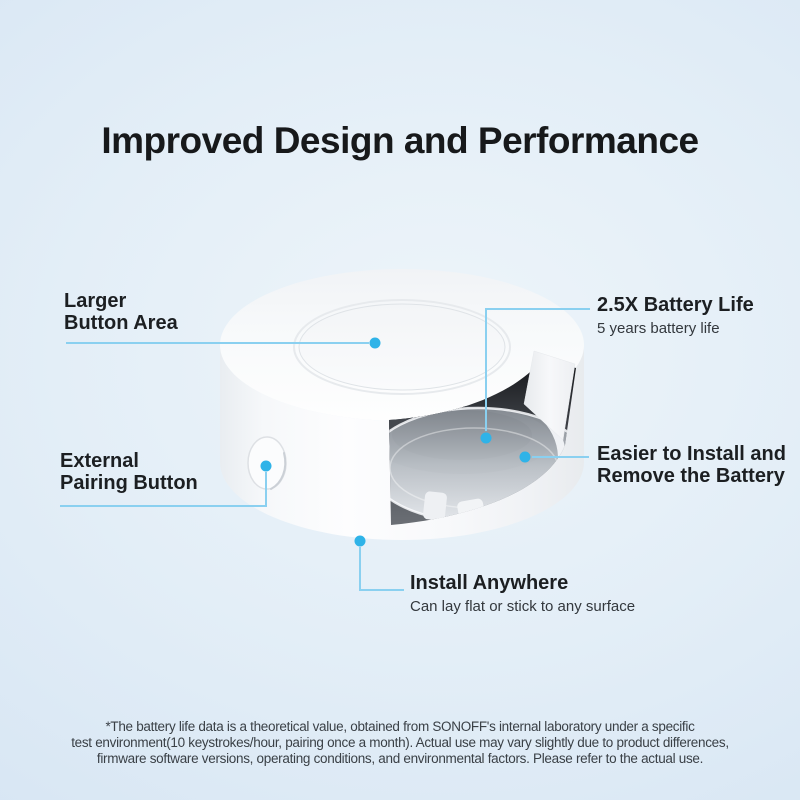  I want to click on callout-battery-life: 2.5X Battery Life 5 years battery life, so click(675, 316).